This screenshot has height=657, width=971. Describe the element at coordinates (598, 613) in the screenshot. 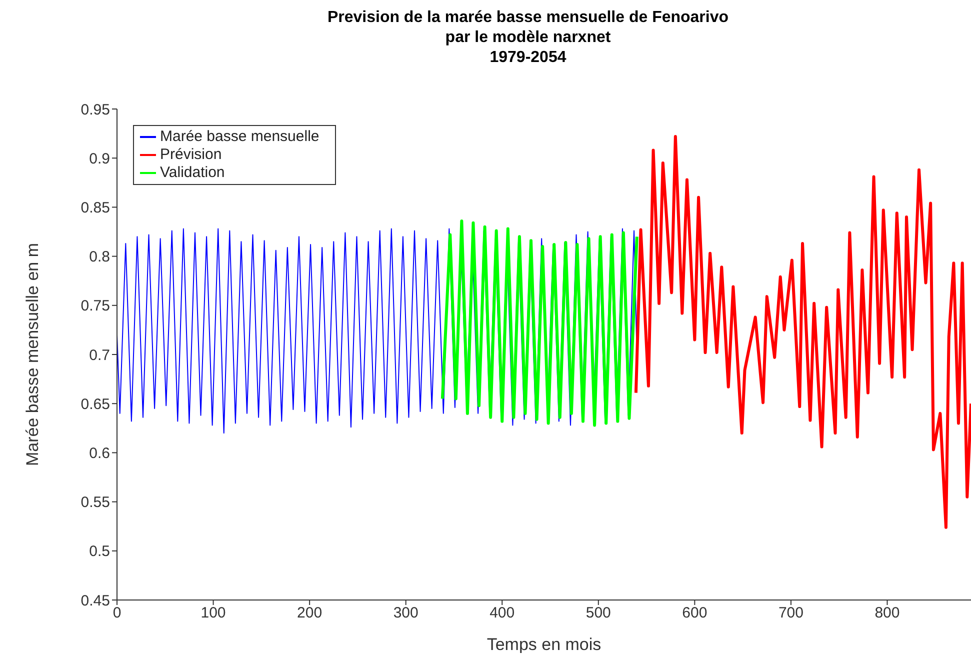

I see `x-tick-label: 500` at that location.